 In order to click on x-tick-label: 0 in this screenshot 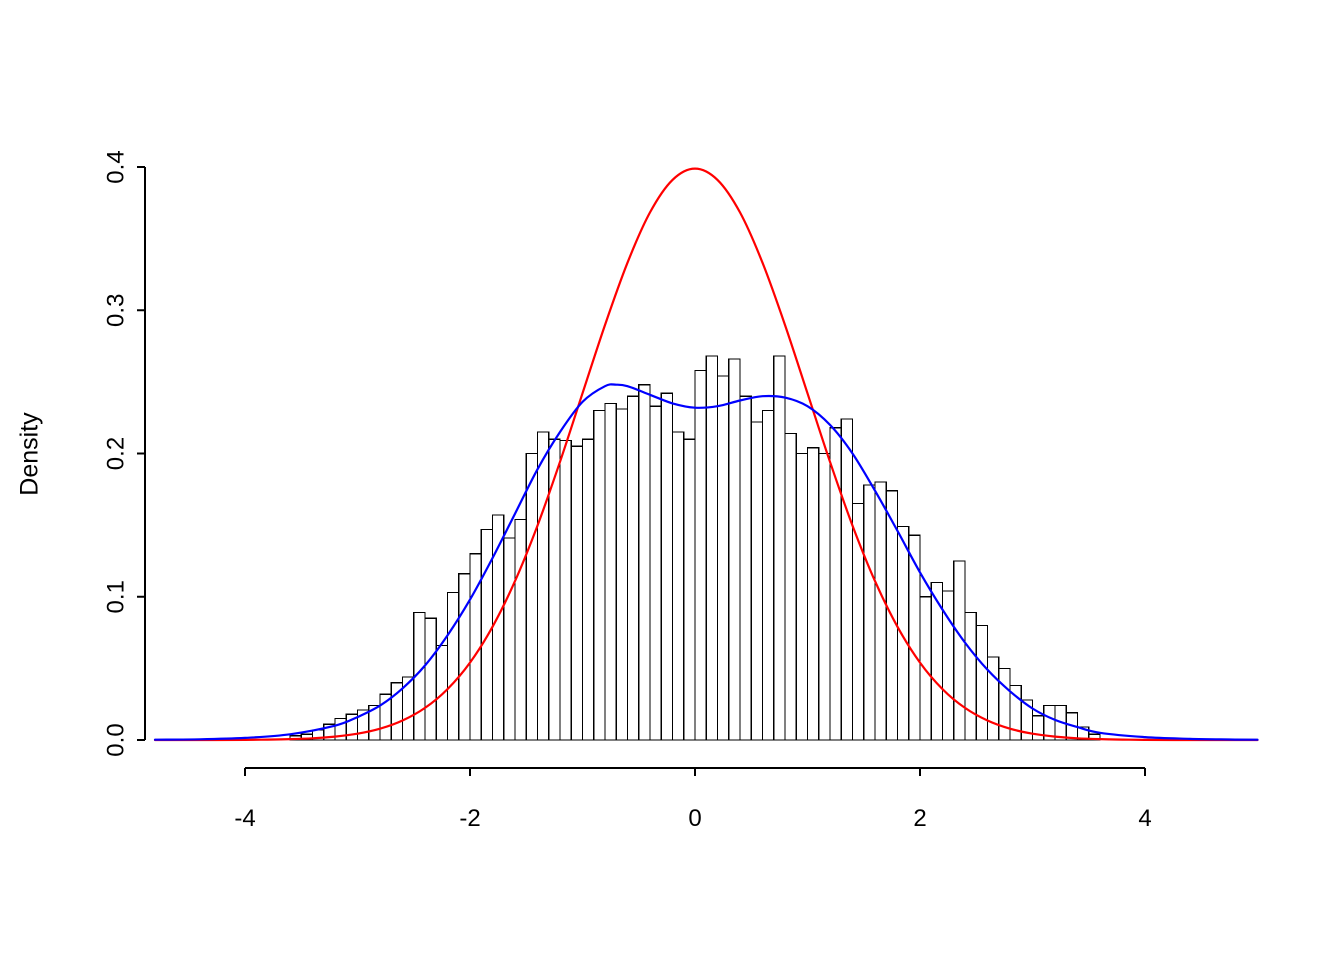, I will do `click(694, 818)`.